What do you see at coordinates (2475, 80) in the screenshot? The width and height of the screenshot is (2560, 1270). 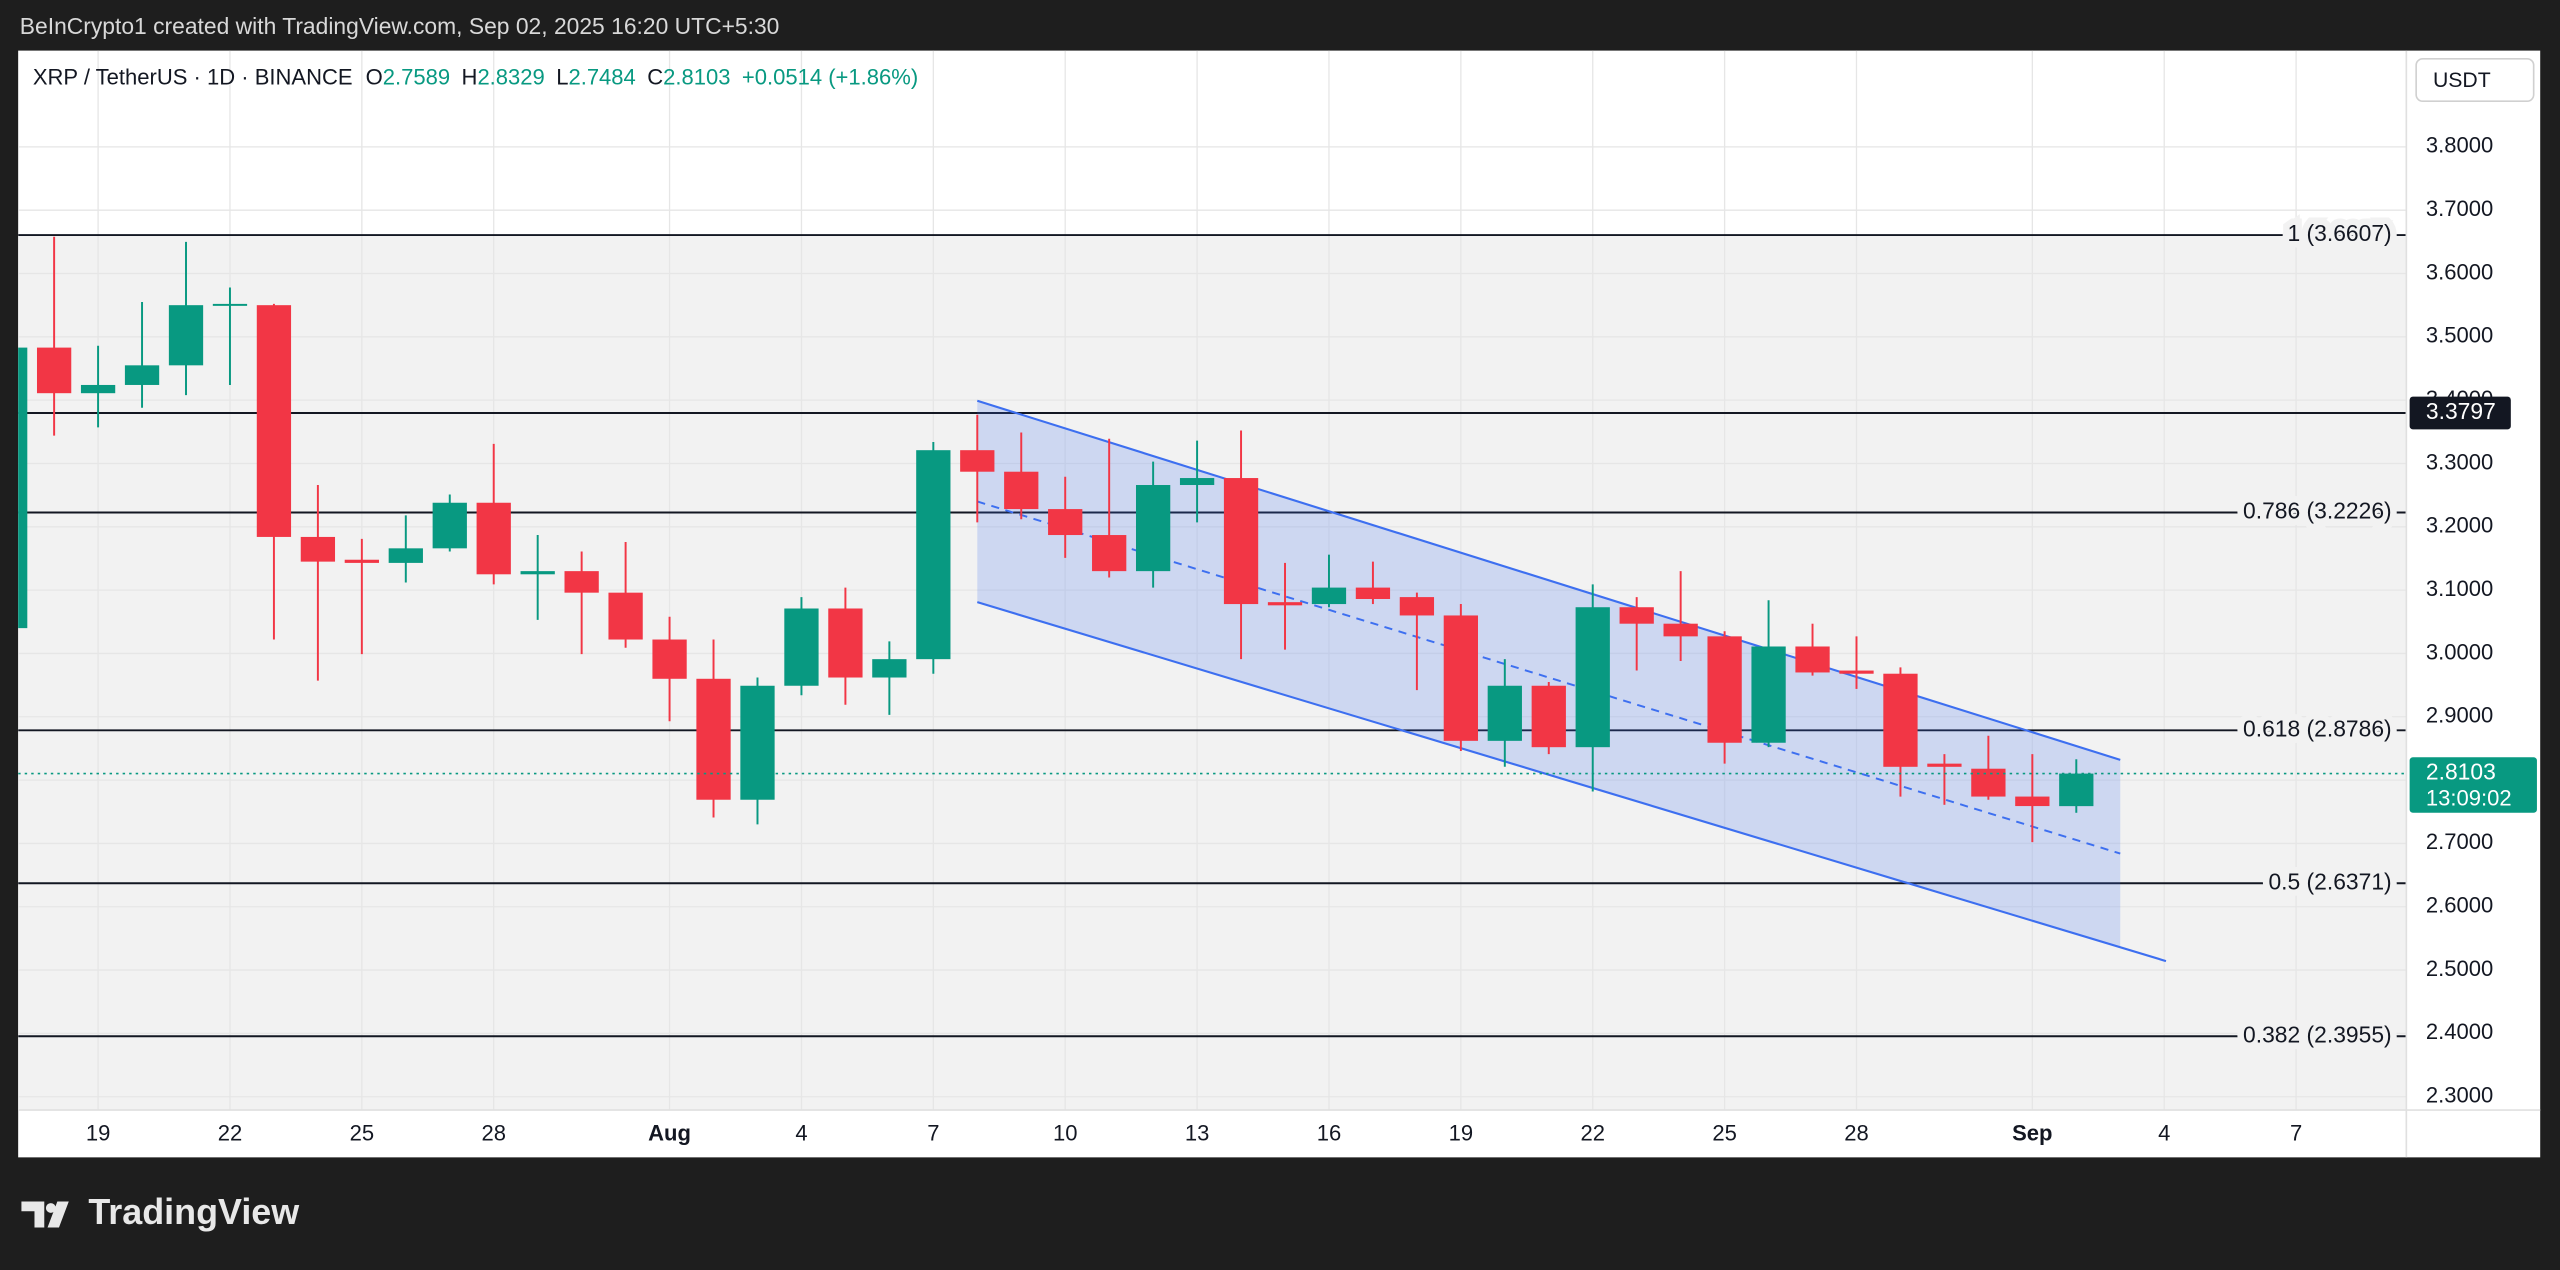 I see `currency-box` at bounding box center [2475, 80].